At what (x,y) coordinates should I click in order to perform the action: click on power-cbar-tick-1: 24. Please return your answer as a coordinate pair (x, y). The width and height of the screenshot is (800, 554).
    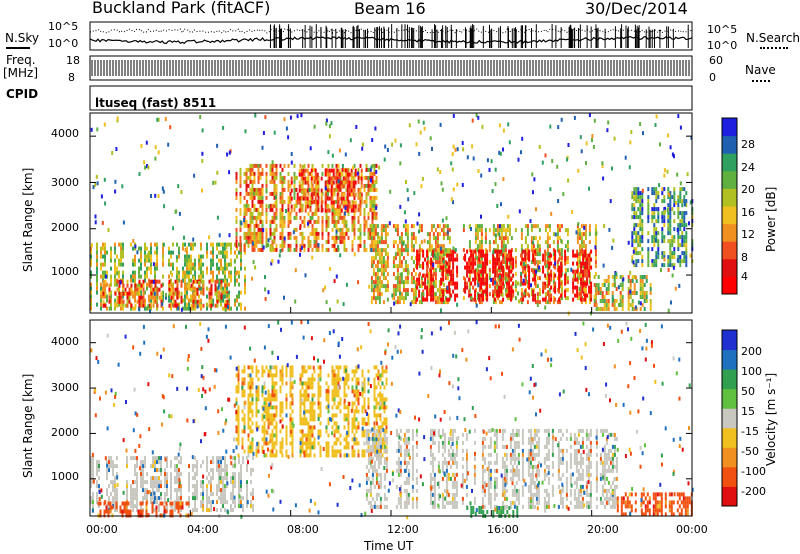
    Looking at the image, I should click on (748, 167).